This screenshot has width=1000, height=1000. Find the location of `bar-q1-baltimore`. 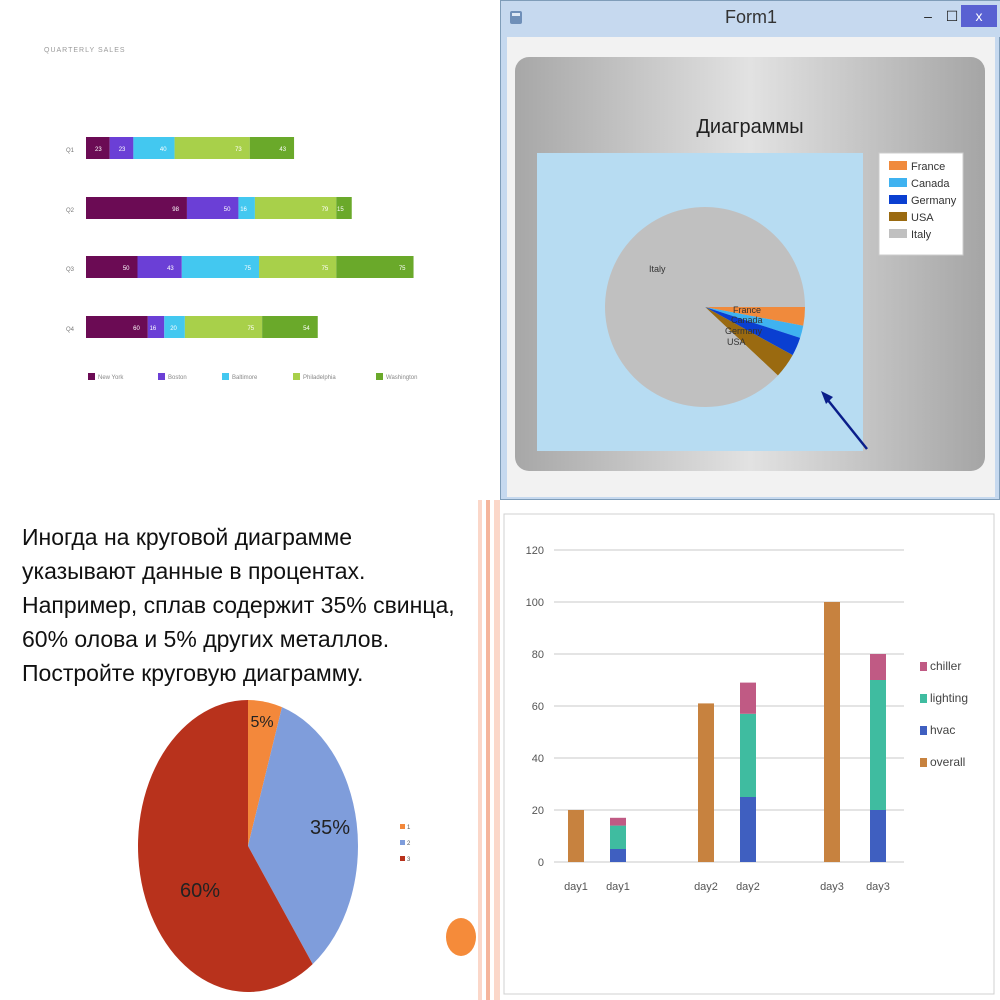

bar-q1-baltimore is located at coordinates (154, 148).